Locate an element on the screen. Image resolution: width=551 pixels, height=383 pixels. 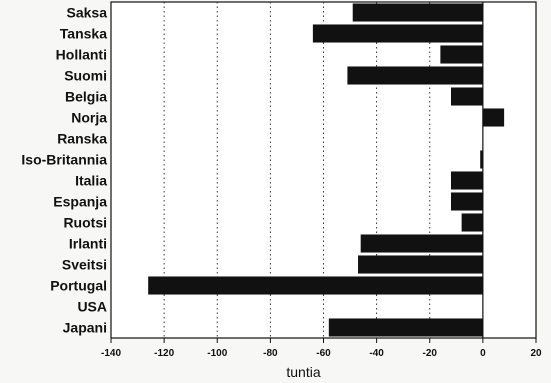
category-label: Suomi is located at coordinates (85, 76).